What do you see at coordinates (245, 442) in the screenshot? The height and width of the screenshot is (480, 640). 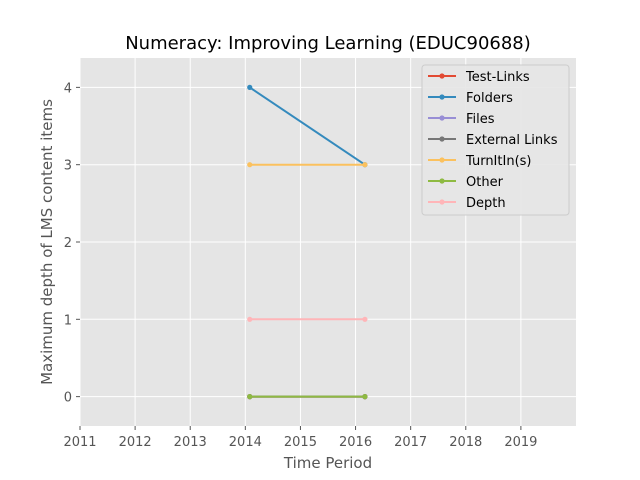 I see `x-tick-label: 2014` at bounding box center [245, 442].